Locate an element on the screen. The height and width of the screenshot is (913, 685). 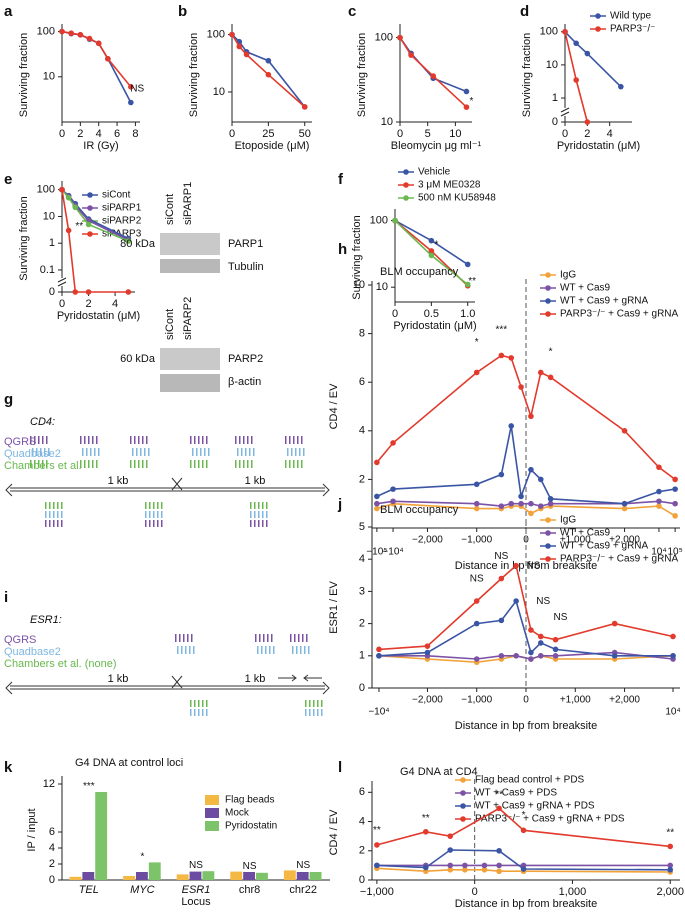
scale-label: 1 kb is located at coordinates (118, 679).